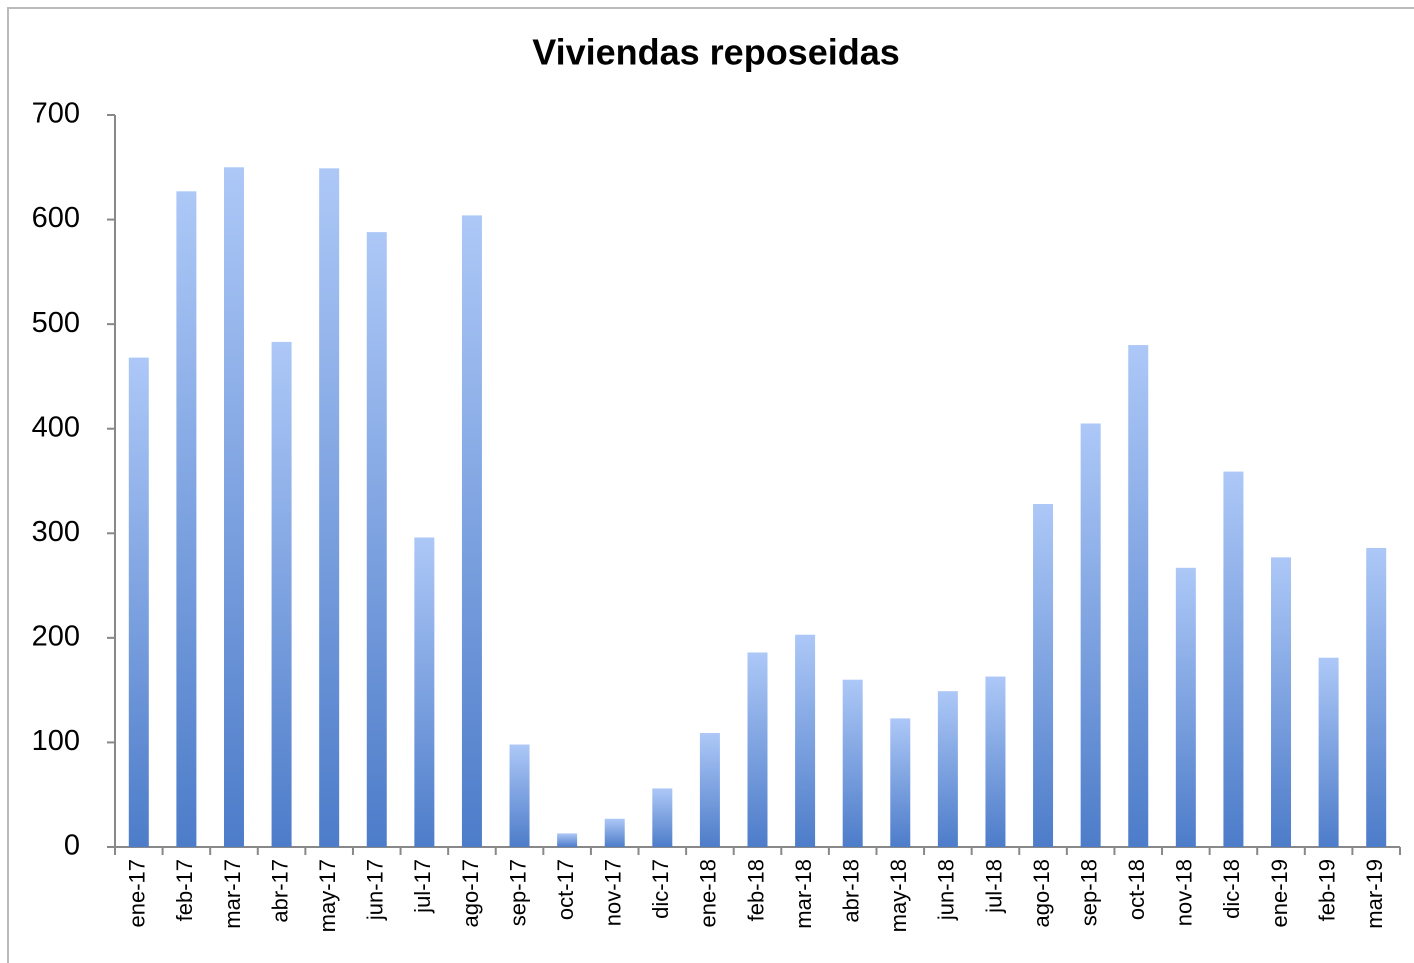 The image size is (1414, 963). I want to click on x-tick-label: abr-17, so click(279, 891).